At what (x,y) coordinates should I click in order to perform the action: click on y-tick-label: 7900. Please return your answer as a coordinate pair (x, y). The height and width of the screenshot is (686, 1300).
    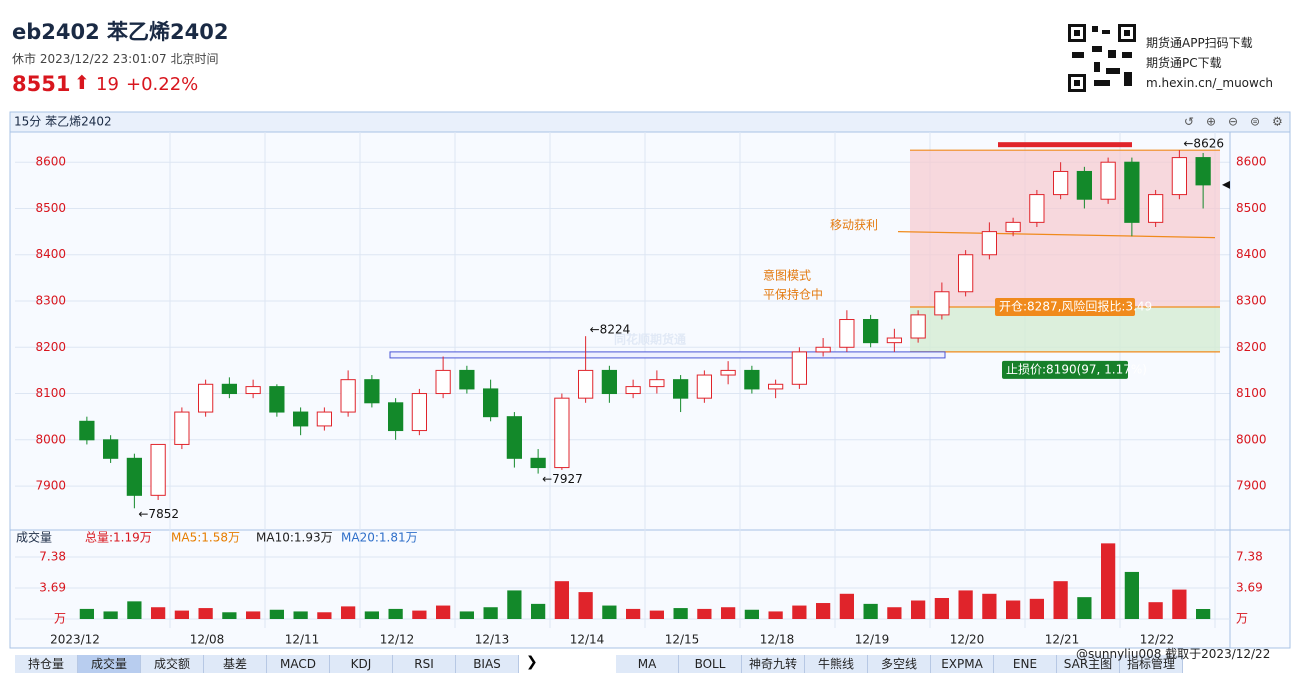
    Looking at the image, I should click on (50, 486).